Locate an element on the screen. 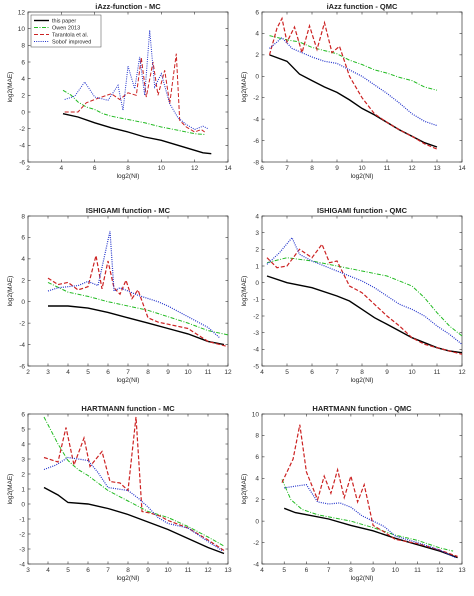 This screenshot has height=596, width=474. legend-entry: Owen 2013 is located at coordinates (66, 29).